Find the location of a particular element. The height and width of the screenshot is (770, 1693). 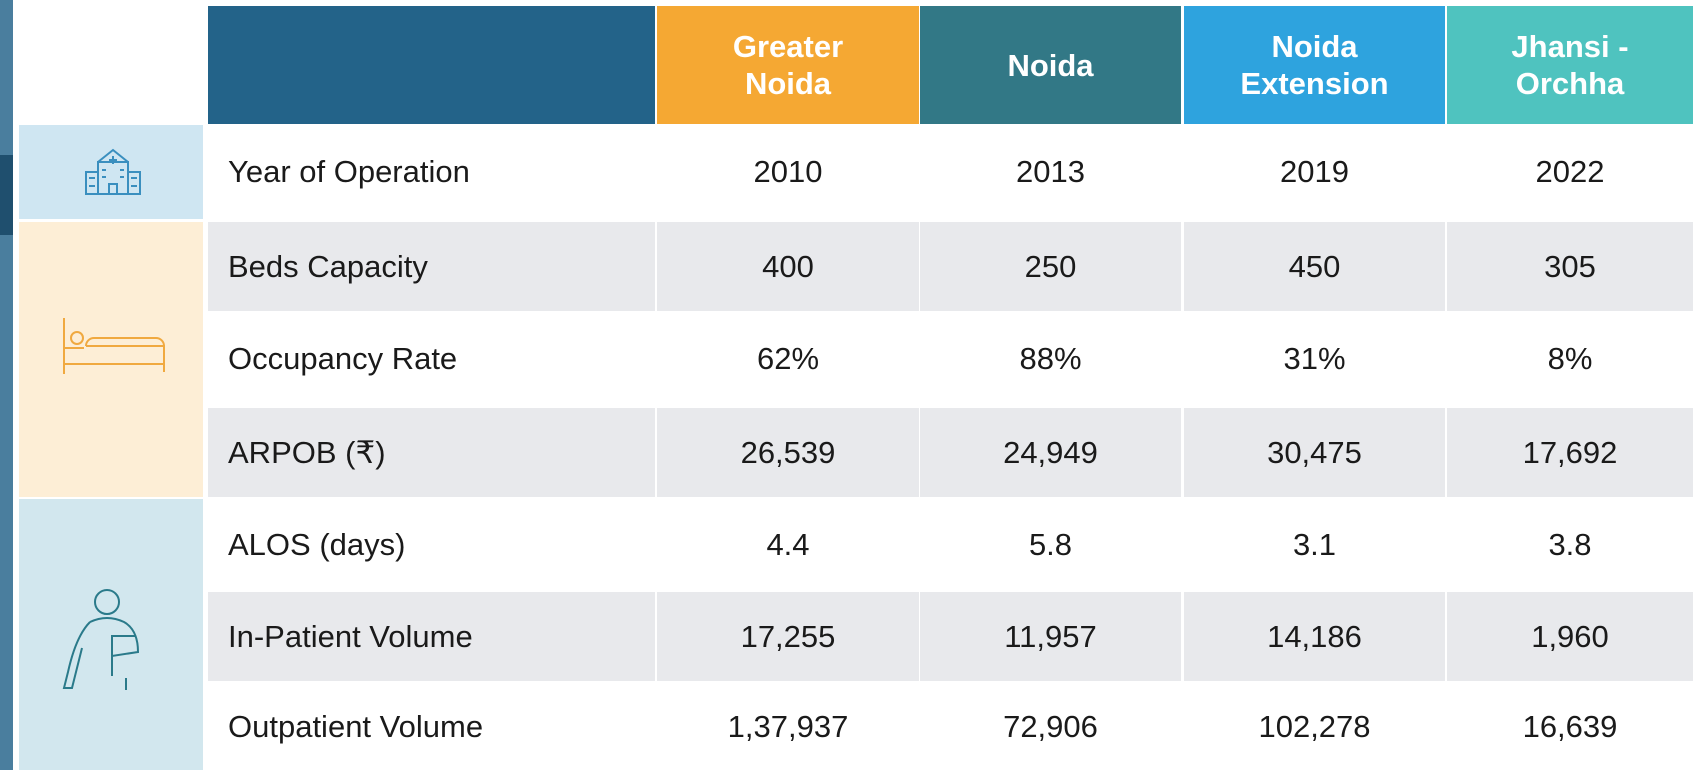

column-header: Noida is located at coordinates (1050, 65).